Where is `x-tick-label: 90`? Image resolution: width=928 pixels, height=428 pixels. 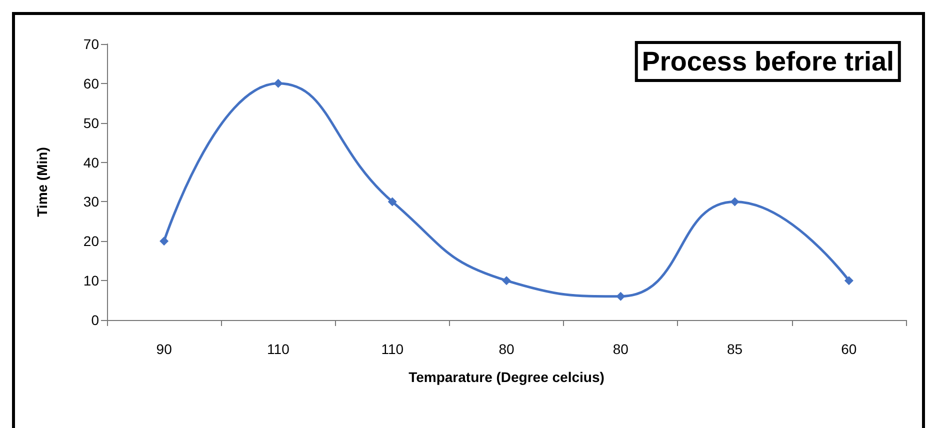
x-tick-label: 90 is located at coordinates (164, 349).